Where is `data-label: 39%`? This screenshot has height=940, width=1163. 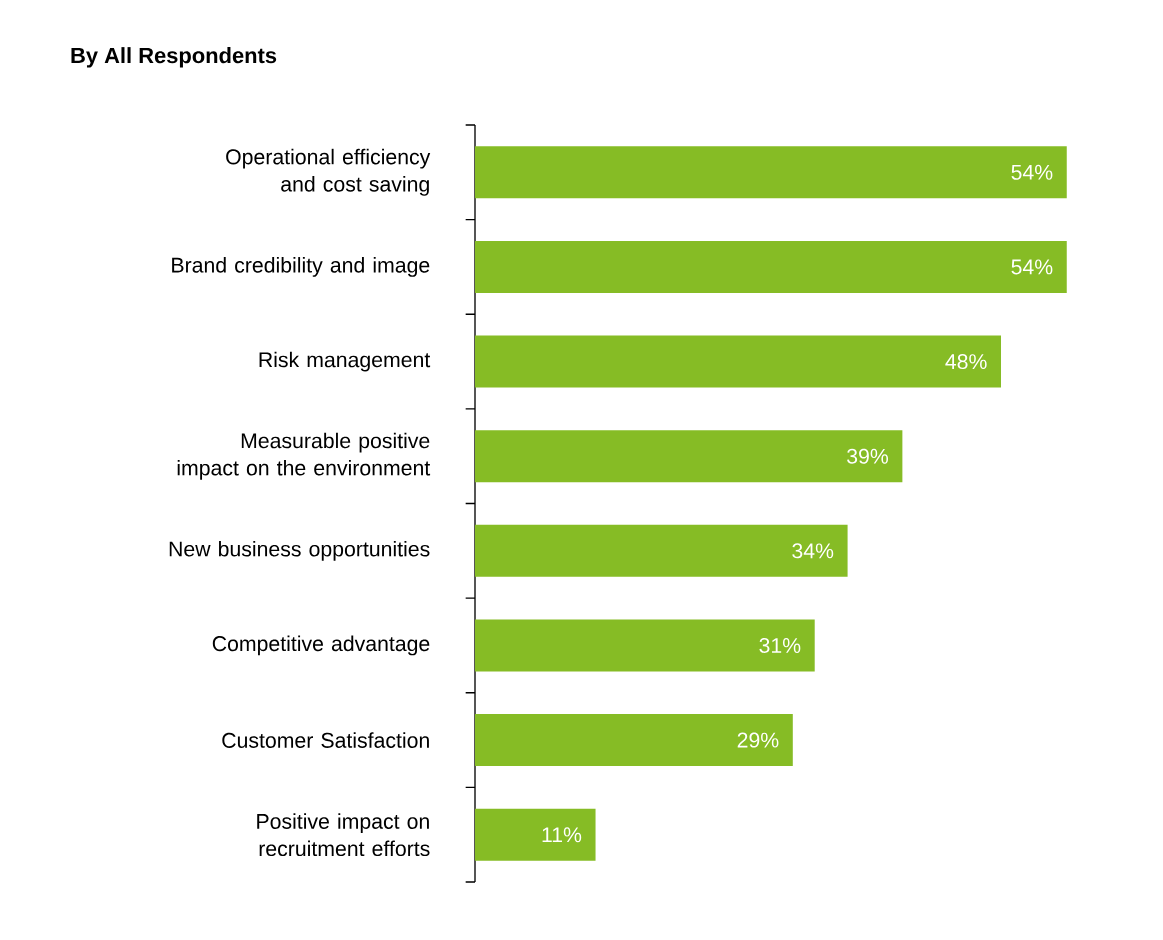 data-label: 39% is located at coordinates (868, 456).